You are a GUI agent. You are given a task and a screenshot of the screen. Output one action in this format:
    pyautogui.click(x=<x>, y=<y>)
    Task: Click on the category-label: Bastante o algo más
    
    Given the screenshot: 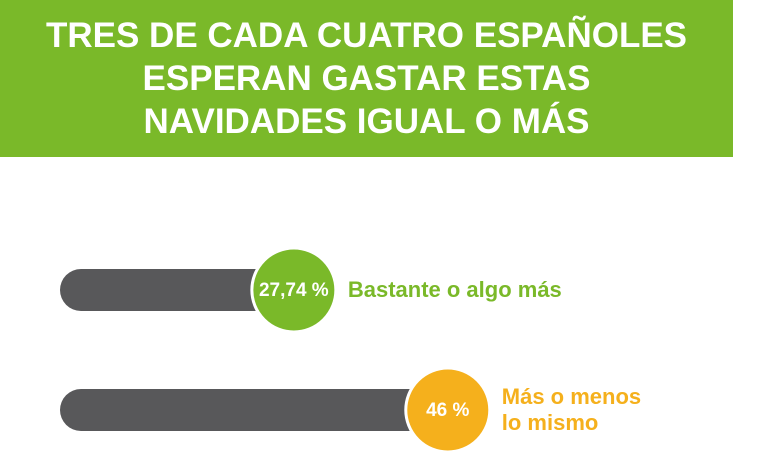 What is the action you would take?
    pyautogui.click(x=454, y=289)
    